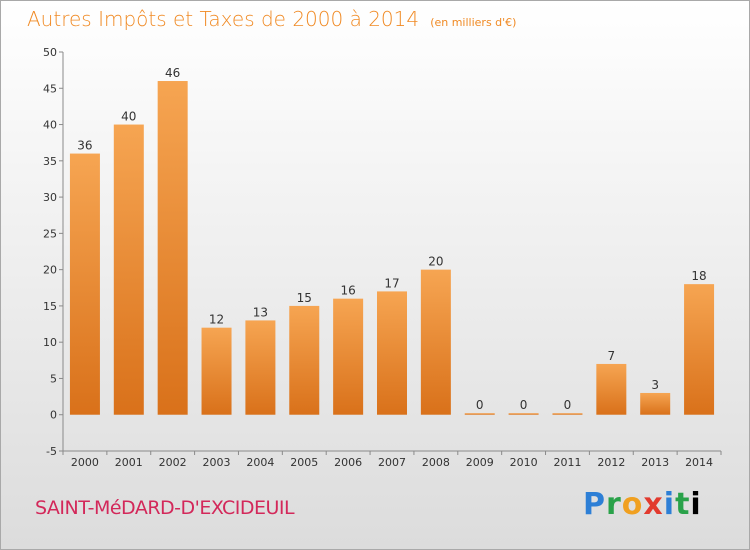 Image resolution: width=750 pixels, height=550 pixels. I want to click on data-label: 46, so click(172, 73).